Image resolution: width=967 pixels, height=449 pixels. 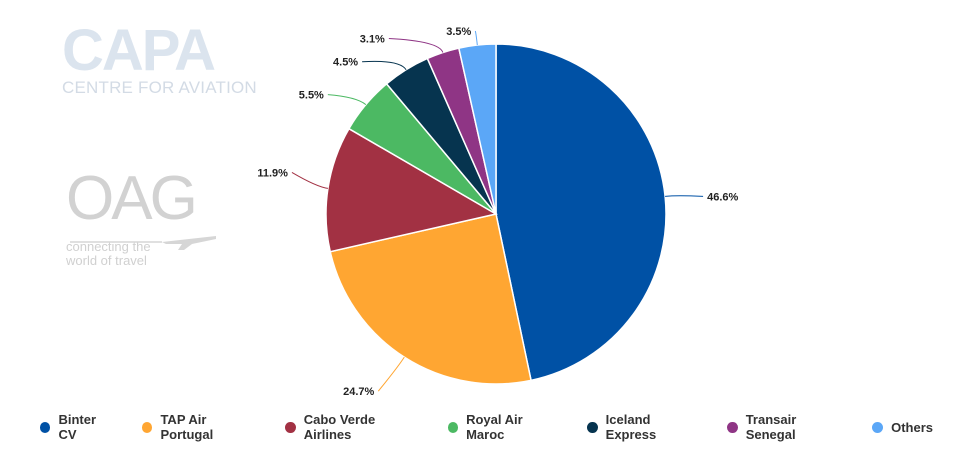 I want to click on oag-tagline: connecting the world of travel, so click(x=108, y=253).